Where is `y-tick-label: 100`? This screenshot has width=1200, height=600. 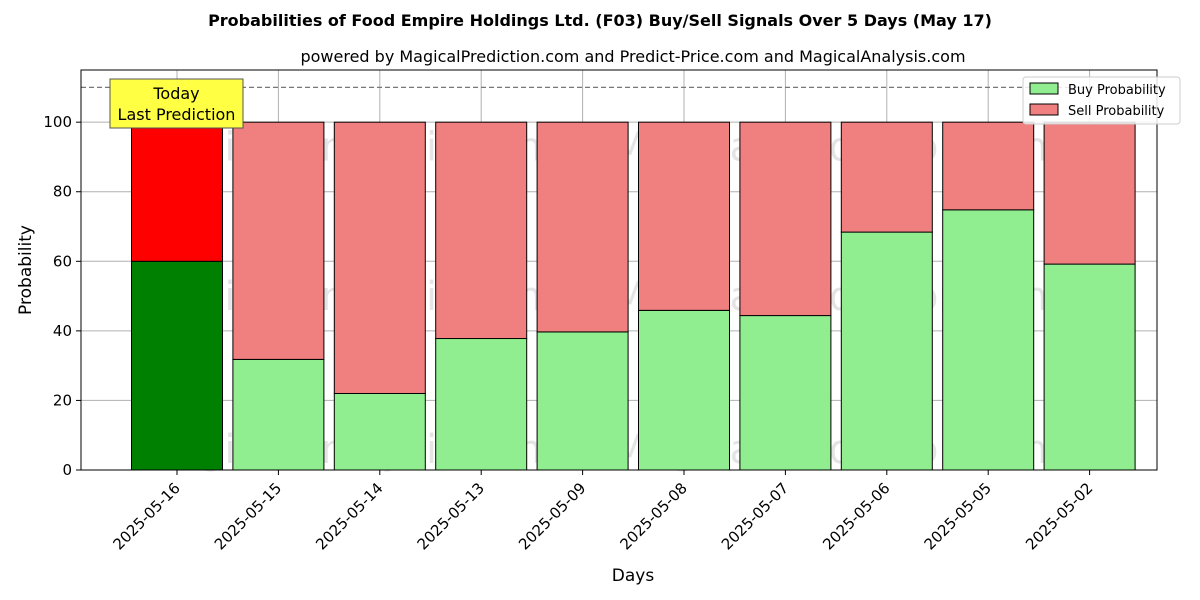
y-tick-label: 100 is located at coordinates (57, 122).